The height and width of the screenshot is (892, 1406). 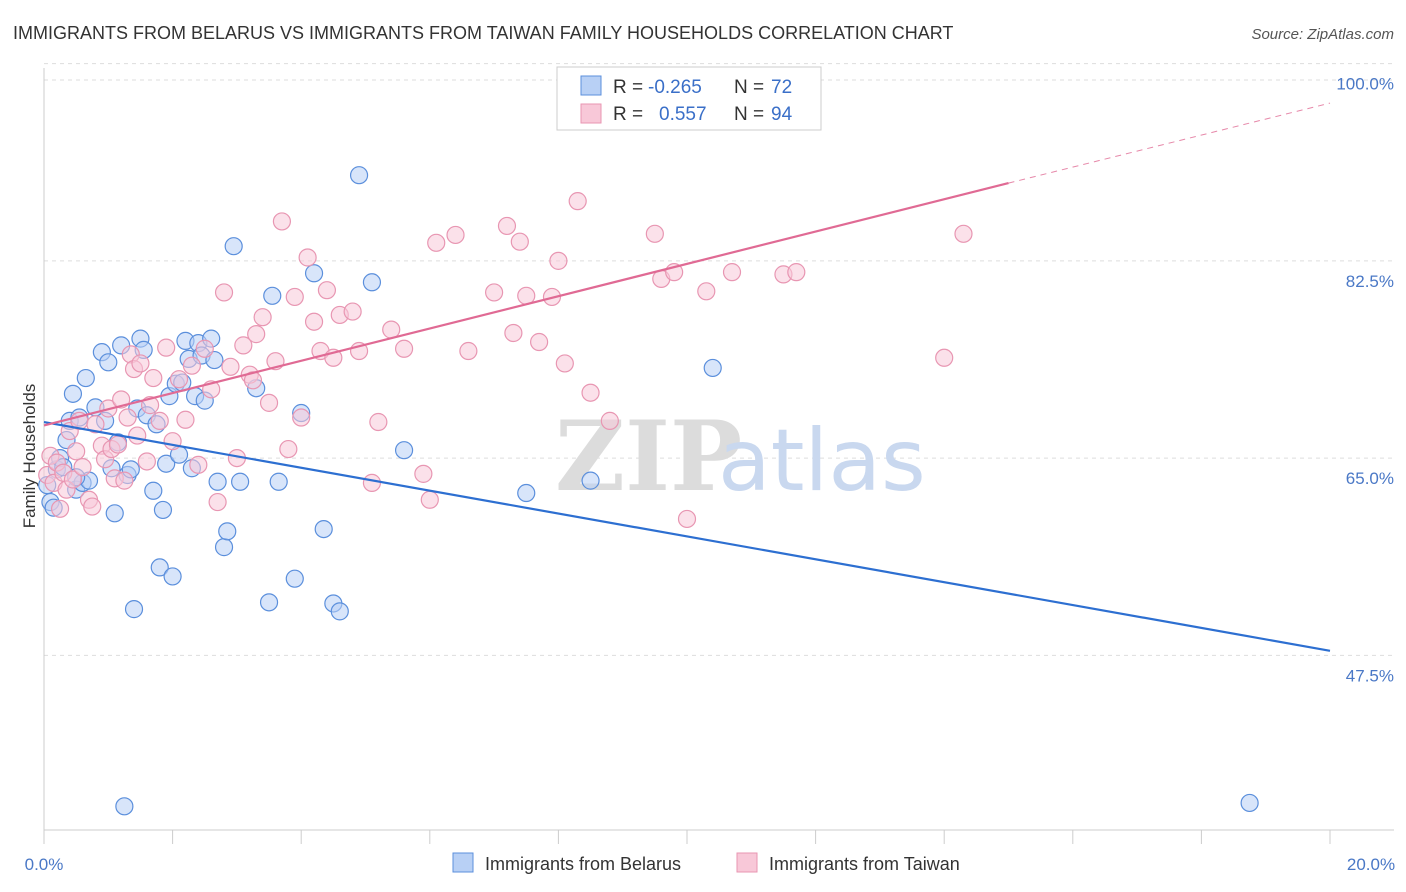 What do you see at coordinates (749, 114) in the screenshot?
I see `legend-n-label-taiwan: N =` at bounding box center [749, 114].